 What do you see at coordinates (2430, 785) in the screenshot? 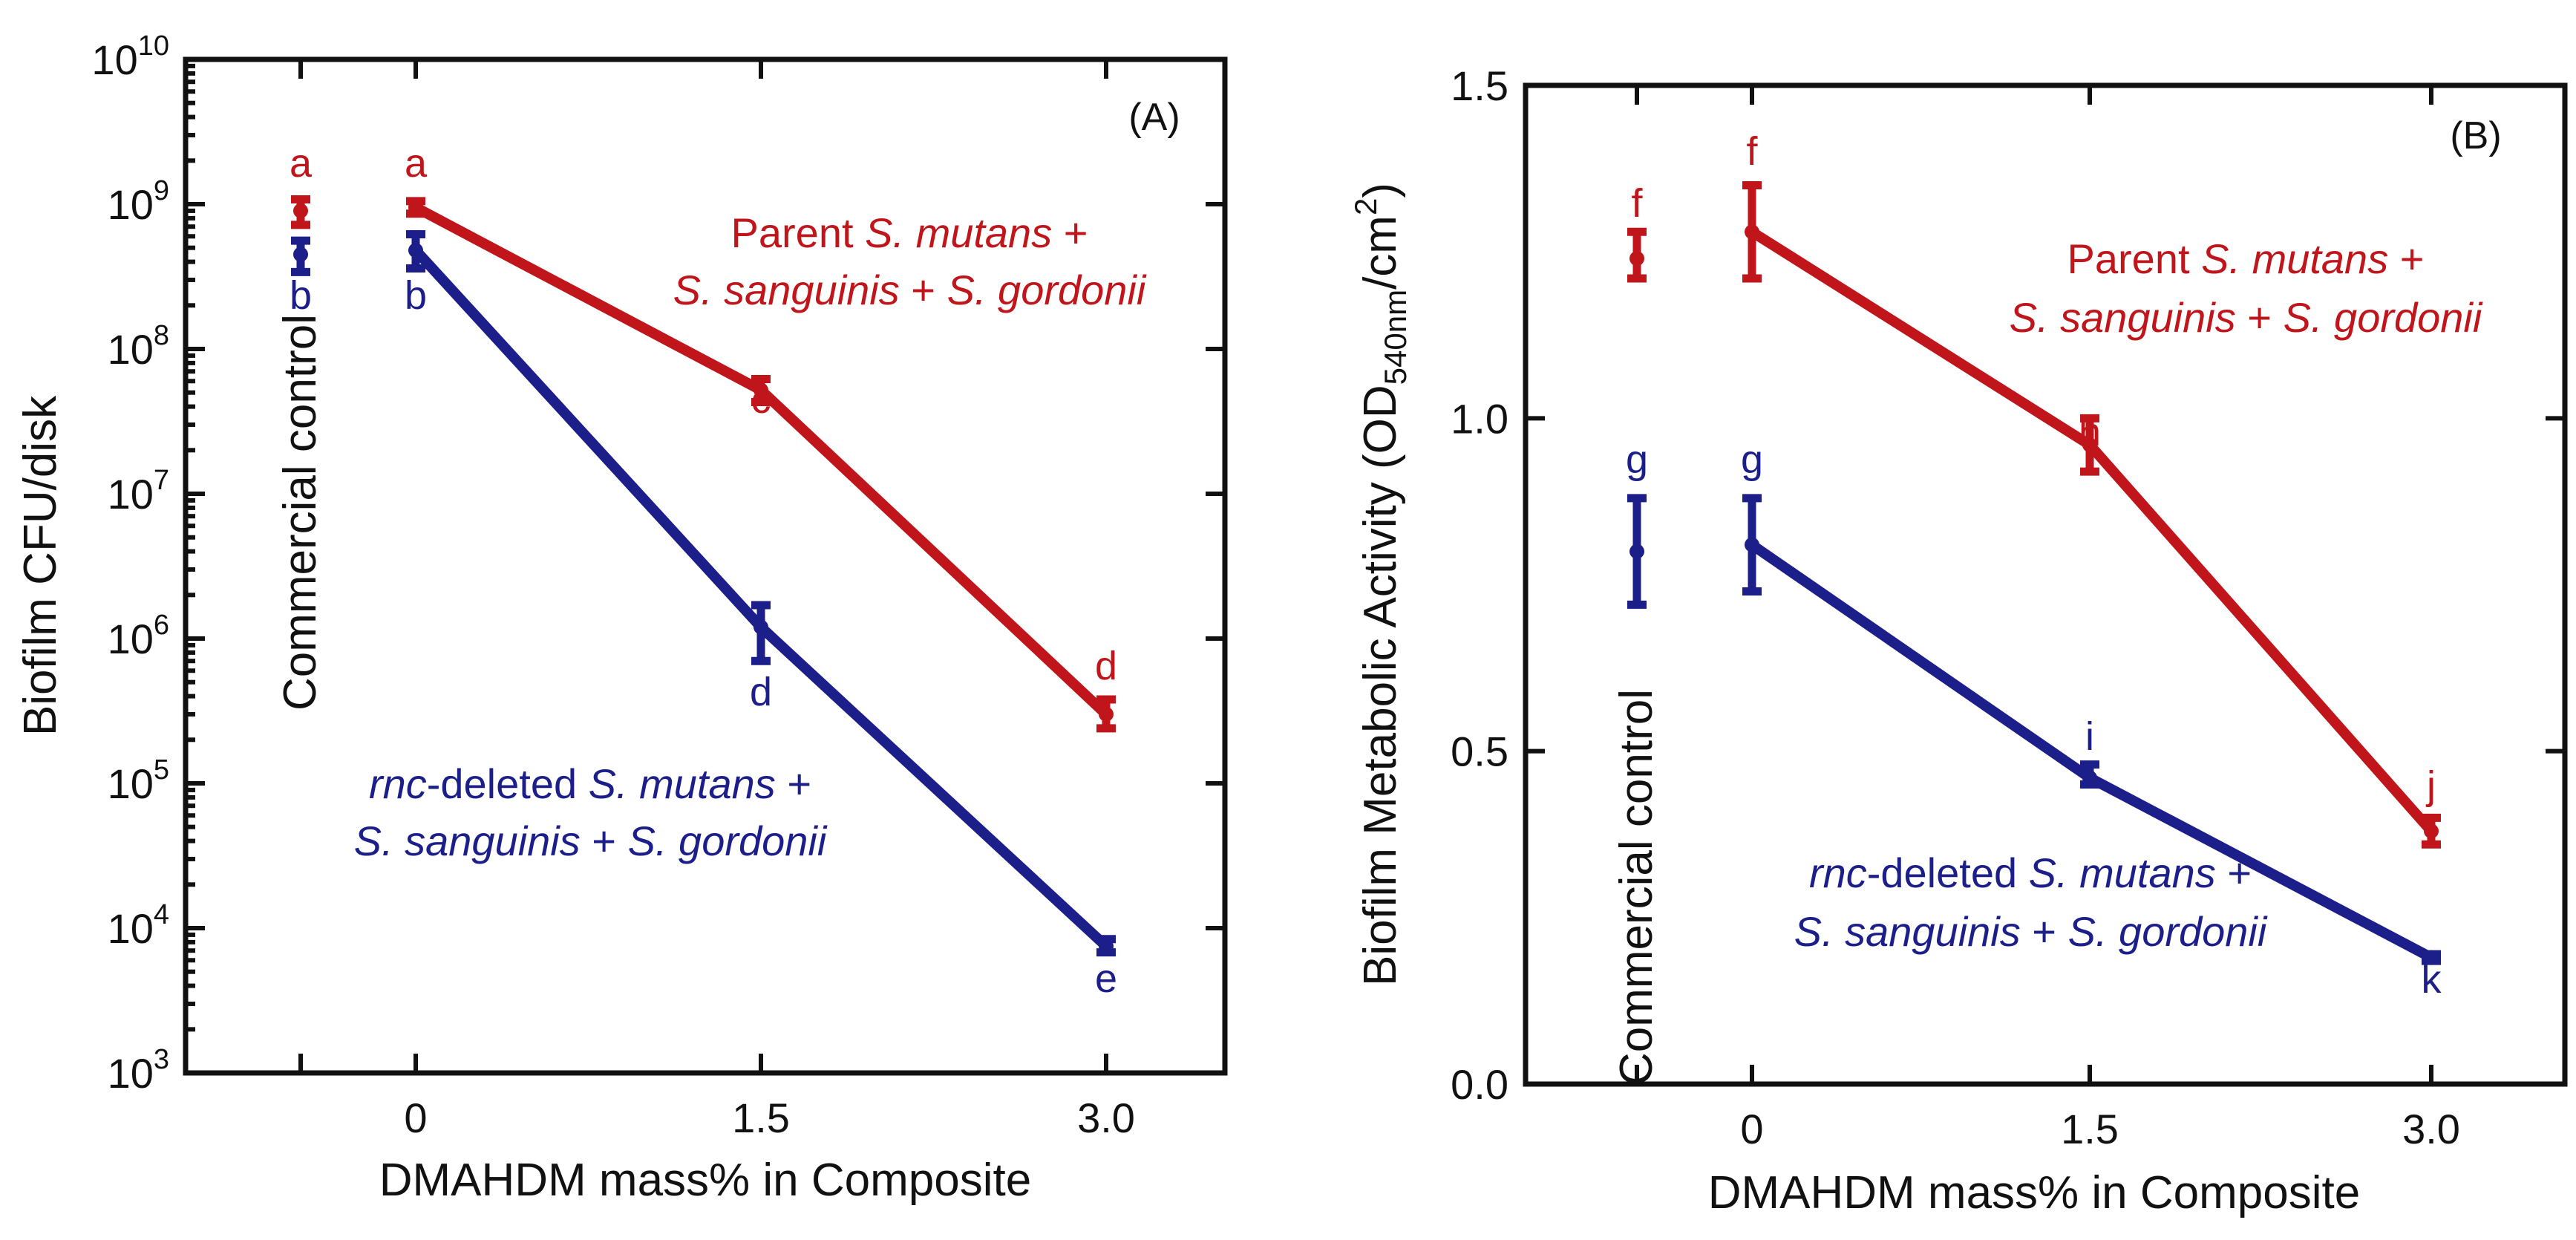
I see `significance-letter: j` at bounding box center [2430, 785].